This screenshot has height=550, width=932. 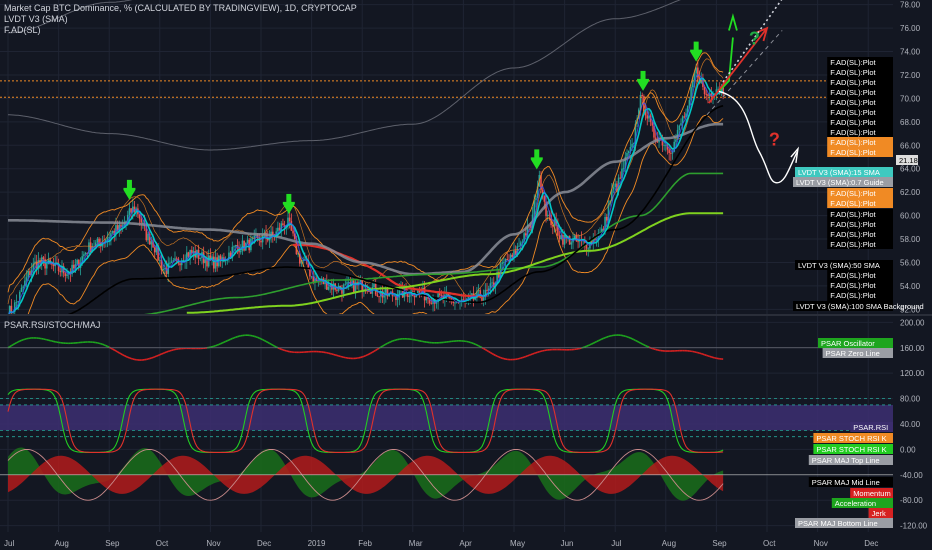 I want to click on legend-lower-label: PSAR Oscillator, so click(x=848, y=343).